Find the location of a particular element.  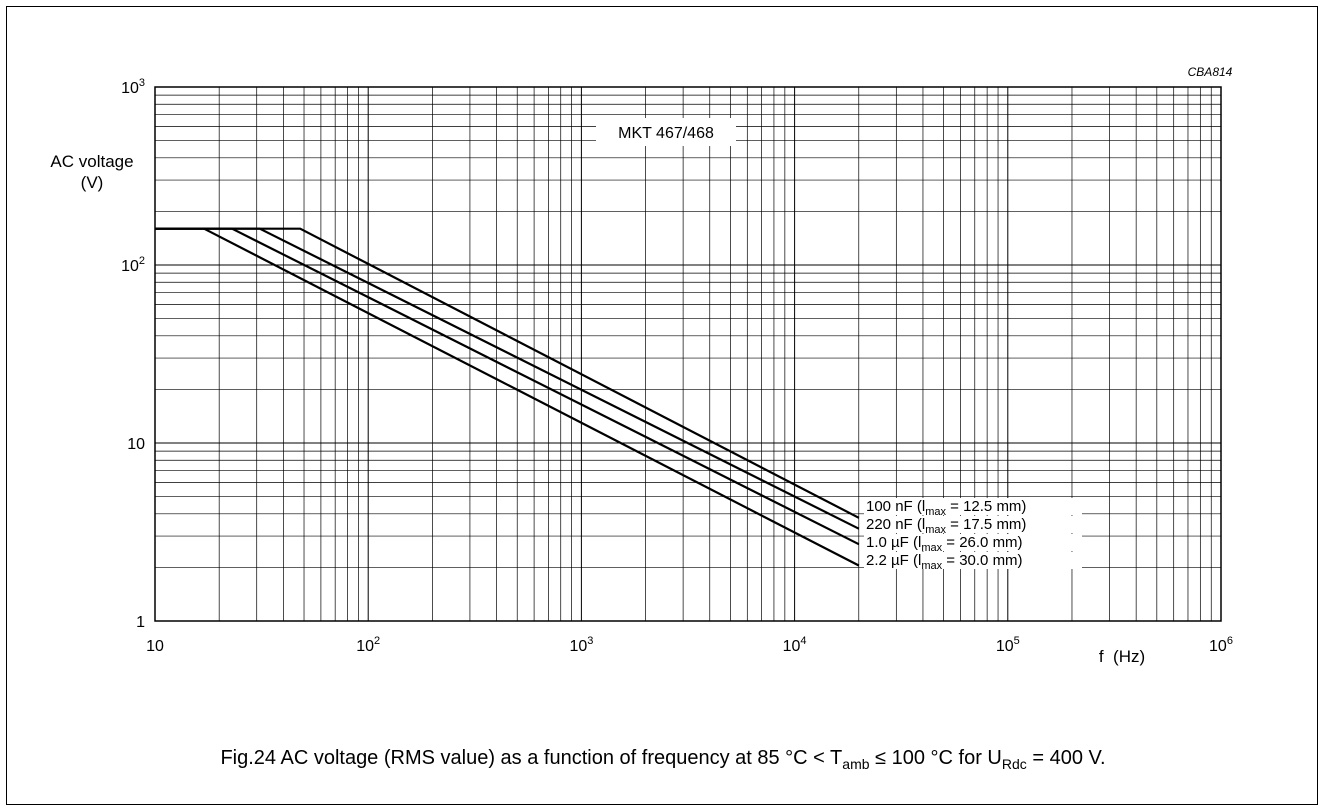

caption-middle: ≤ 100 °C for U is located at coordinates (935, 758).